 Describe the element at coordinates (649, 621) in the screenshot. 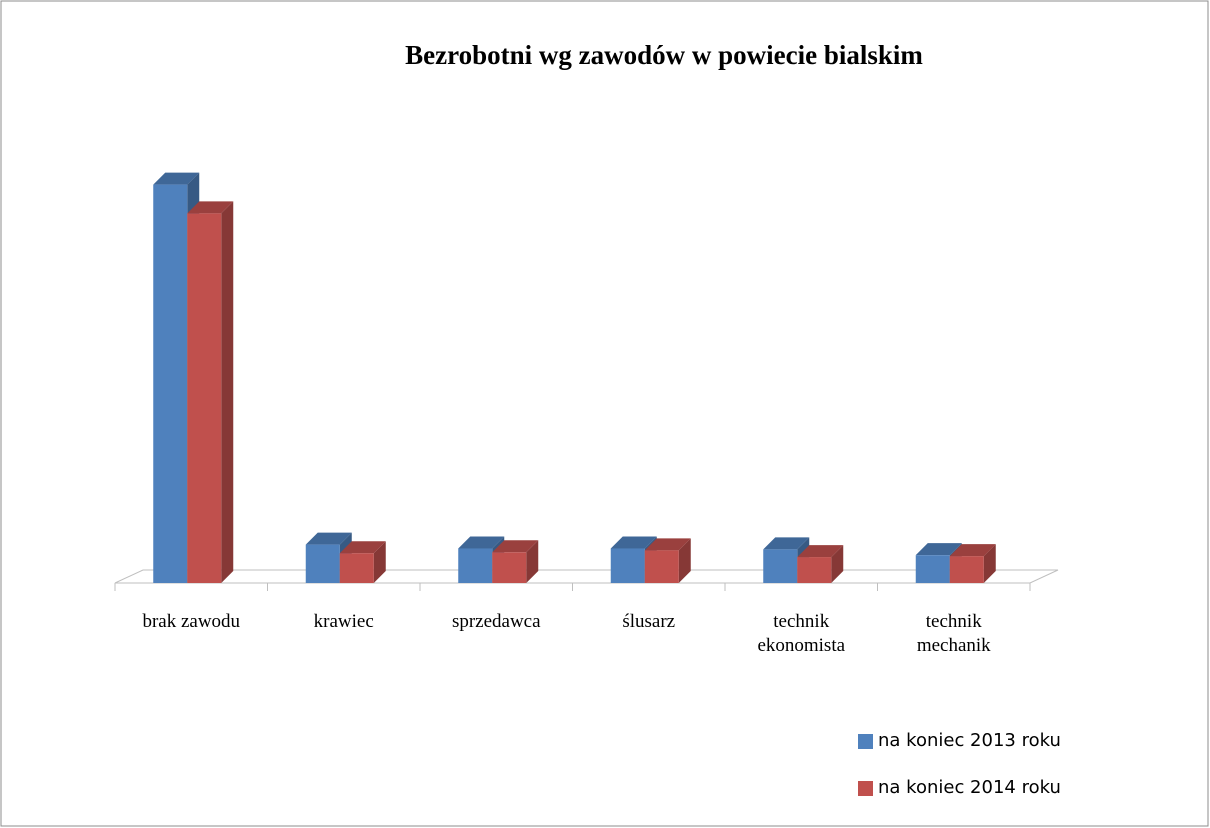

I see `x-tick-label: ślusarz` at that location.